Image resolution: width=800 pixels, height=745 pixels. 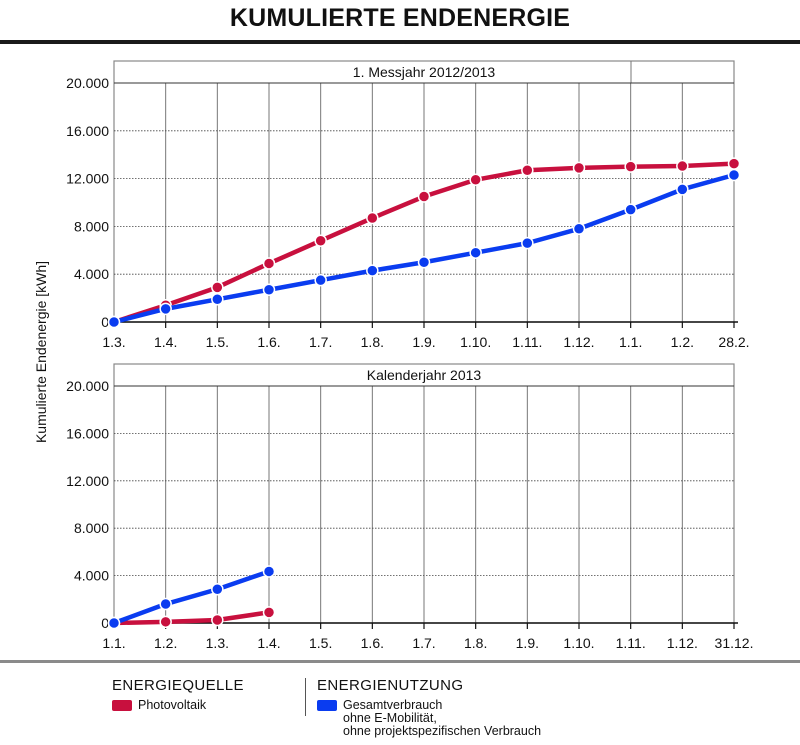 What do you see at coordinates (400, 42) in the screenshot?
I see `title-divider` at bounding box center [400, 42].